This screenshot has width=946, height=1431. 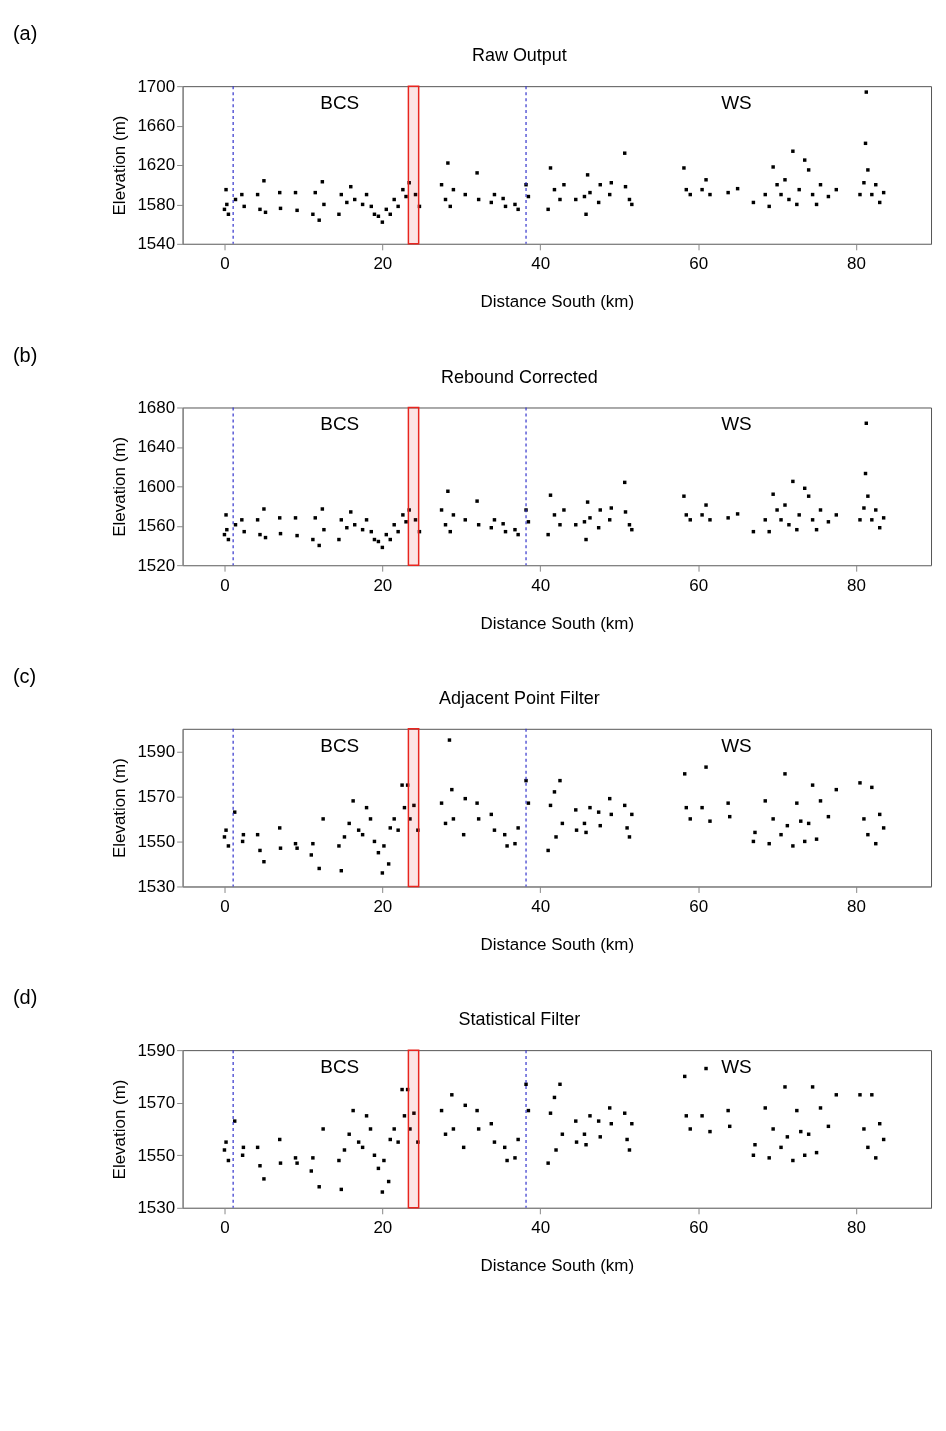 What do you see at coordinates (25, 997) in the screenshot?
I see `text: (d)` at bounding box center [25, 997].